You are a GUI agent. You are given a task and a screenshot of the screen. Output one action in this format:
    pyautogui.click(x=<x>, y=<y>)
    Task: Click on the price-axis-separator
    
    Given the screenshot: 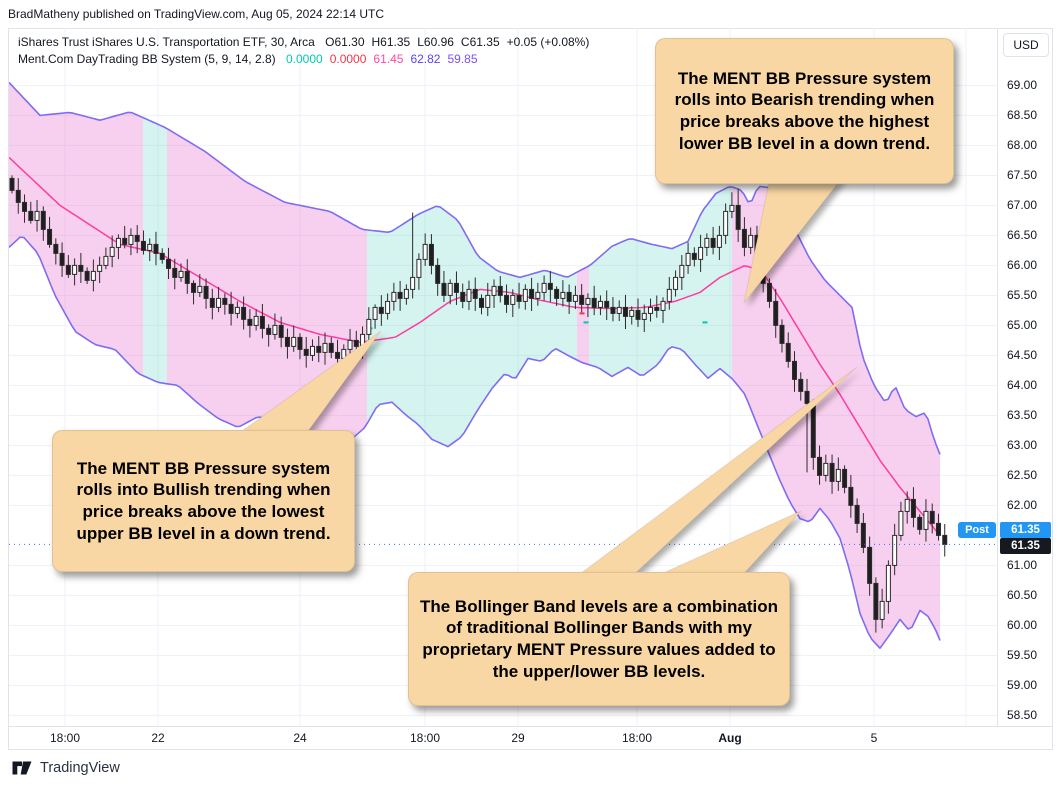 What is the action you would take?
    pyautogui.click(x=997, y=377)
    